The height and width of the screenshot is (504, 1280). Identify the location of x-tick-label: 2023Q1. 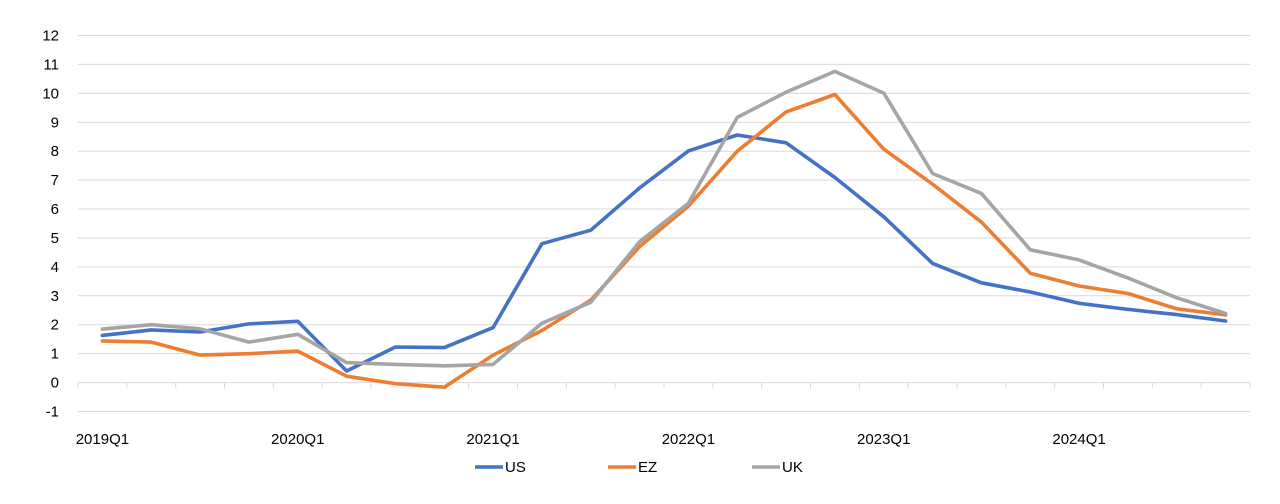
(883, 439).